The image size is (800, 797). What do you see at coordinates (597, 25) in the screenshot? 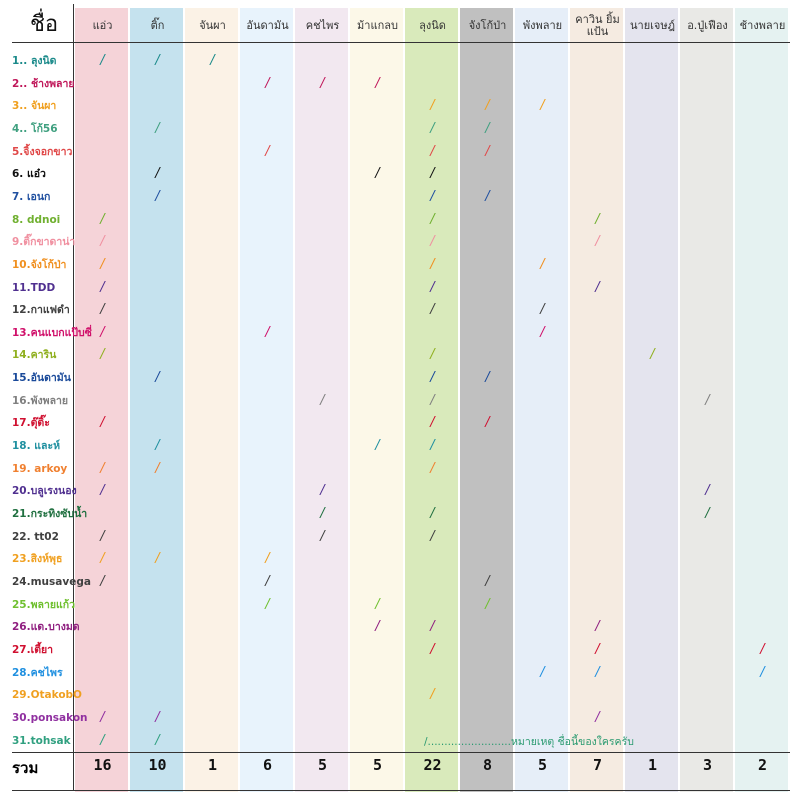
I see `column-header: คาวิน ยิ้มแป้น` at bounding box center [597, 25].